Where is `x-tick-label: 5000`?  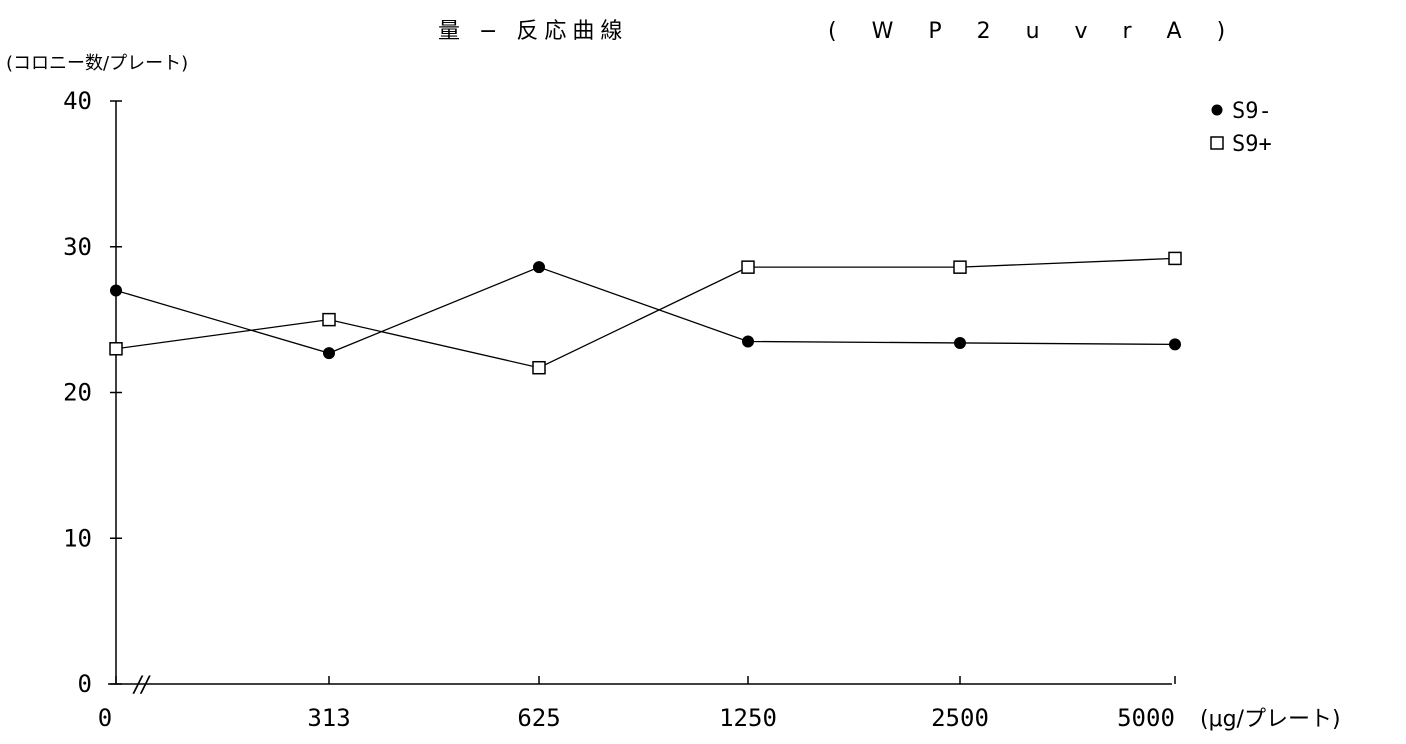
x-tick-label: 5000 is located at coordinates (1146, 718).